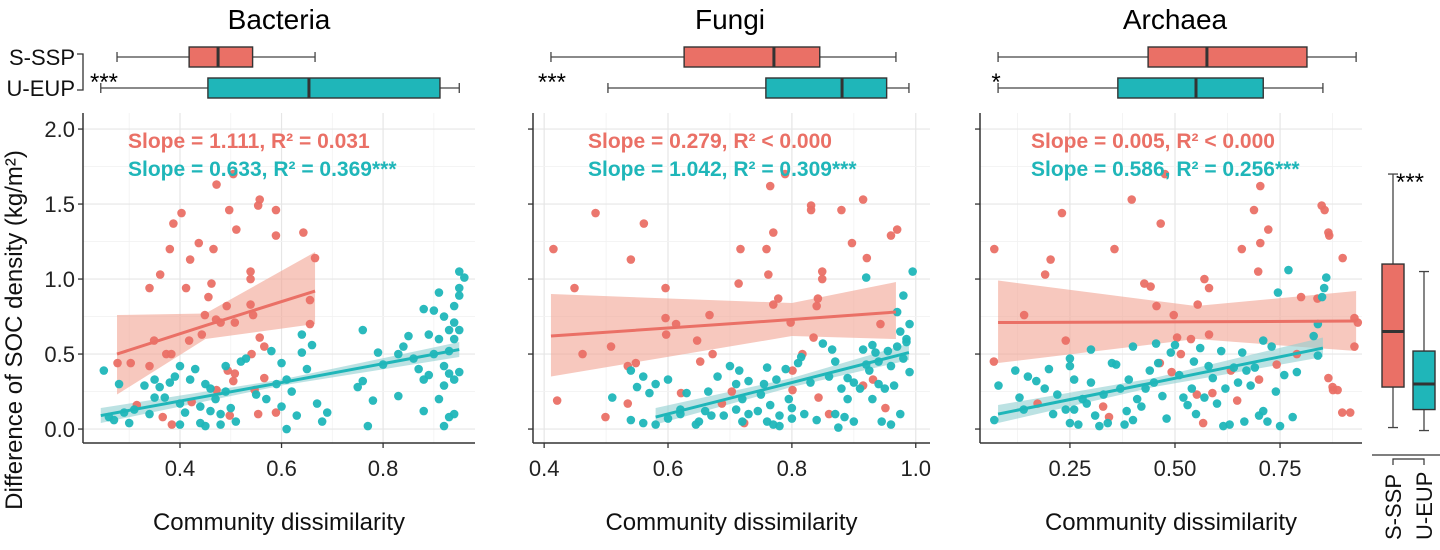 This screenshot has width=1440, height=550. What do you see at coordinates (792, 468) in the screenshot?
I see `x-tick-label: 0.8` at bounding box center [792, 468].